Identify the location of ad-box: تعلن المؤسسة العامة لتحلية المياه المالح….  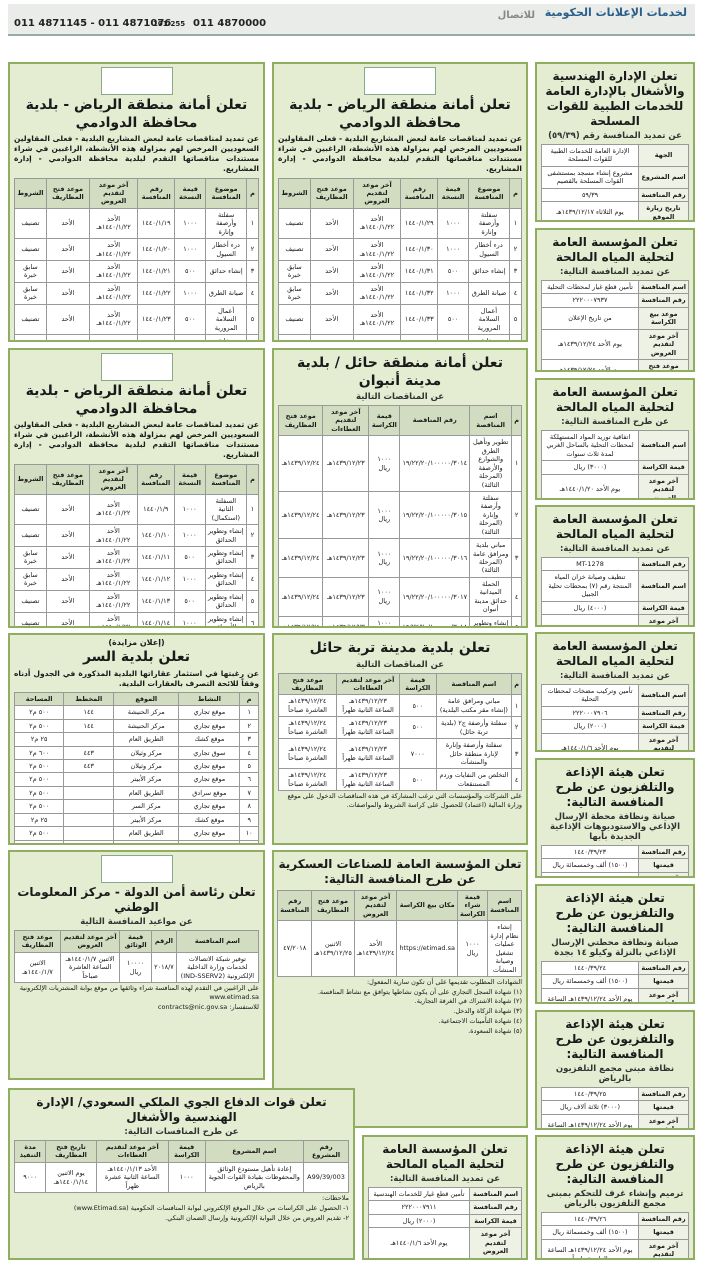
(615, 566).